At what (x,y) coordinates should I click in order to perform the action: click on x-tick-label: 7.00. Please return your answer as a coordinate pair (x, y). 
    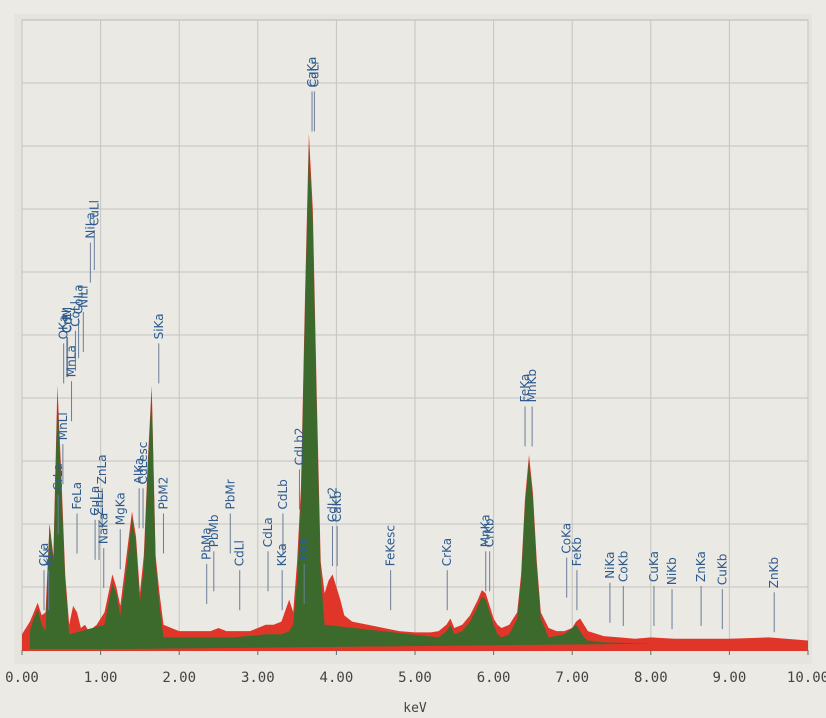
    Looking at the image, I should click on (572, 678).